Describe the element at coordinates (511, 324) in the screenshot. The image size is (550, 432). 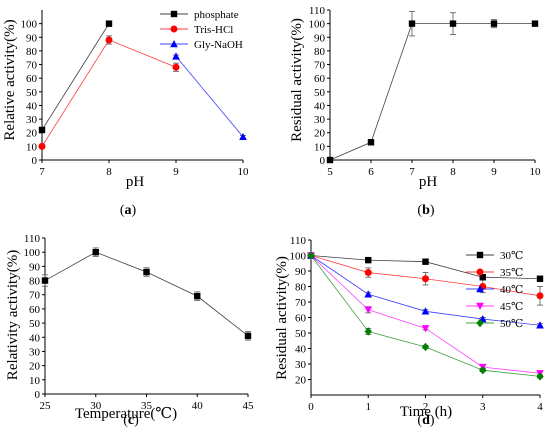
I see `legend-label: 50℃` at that location.